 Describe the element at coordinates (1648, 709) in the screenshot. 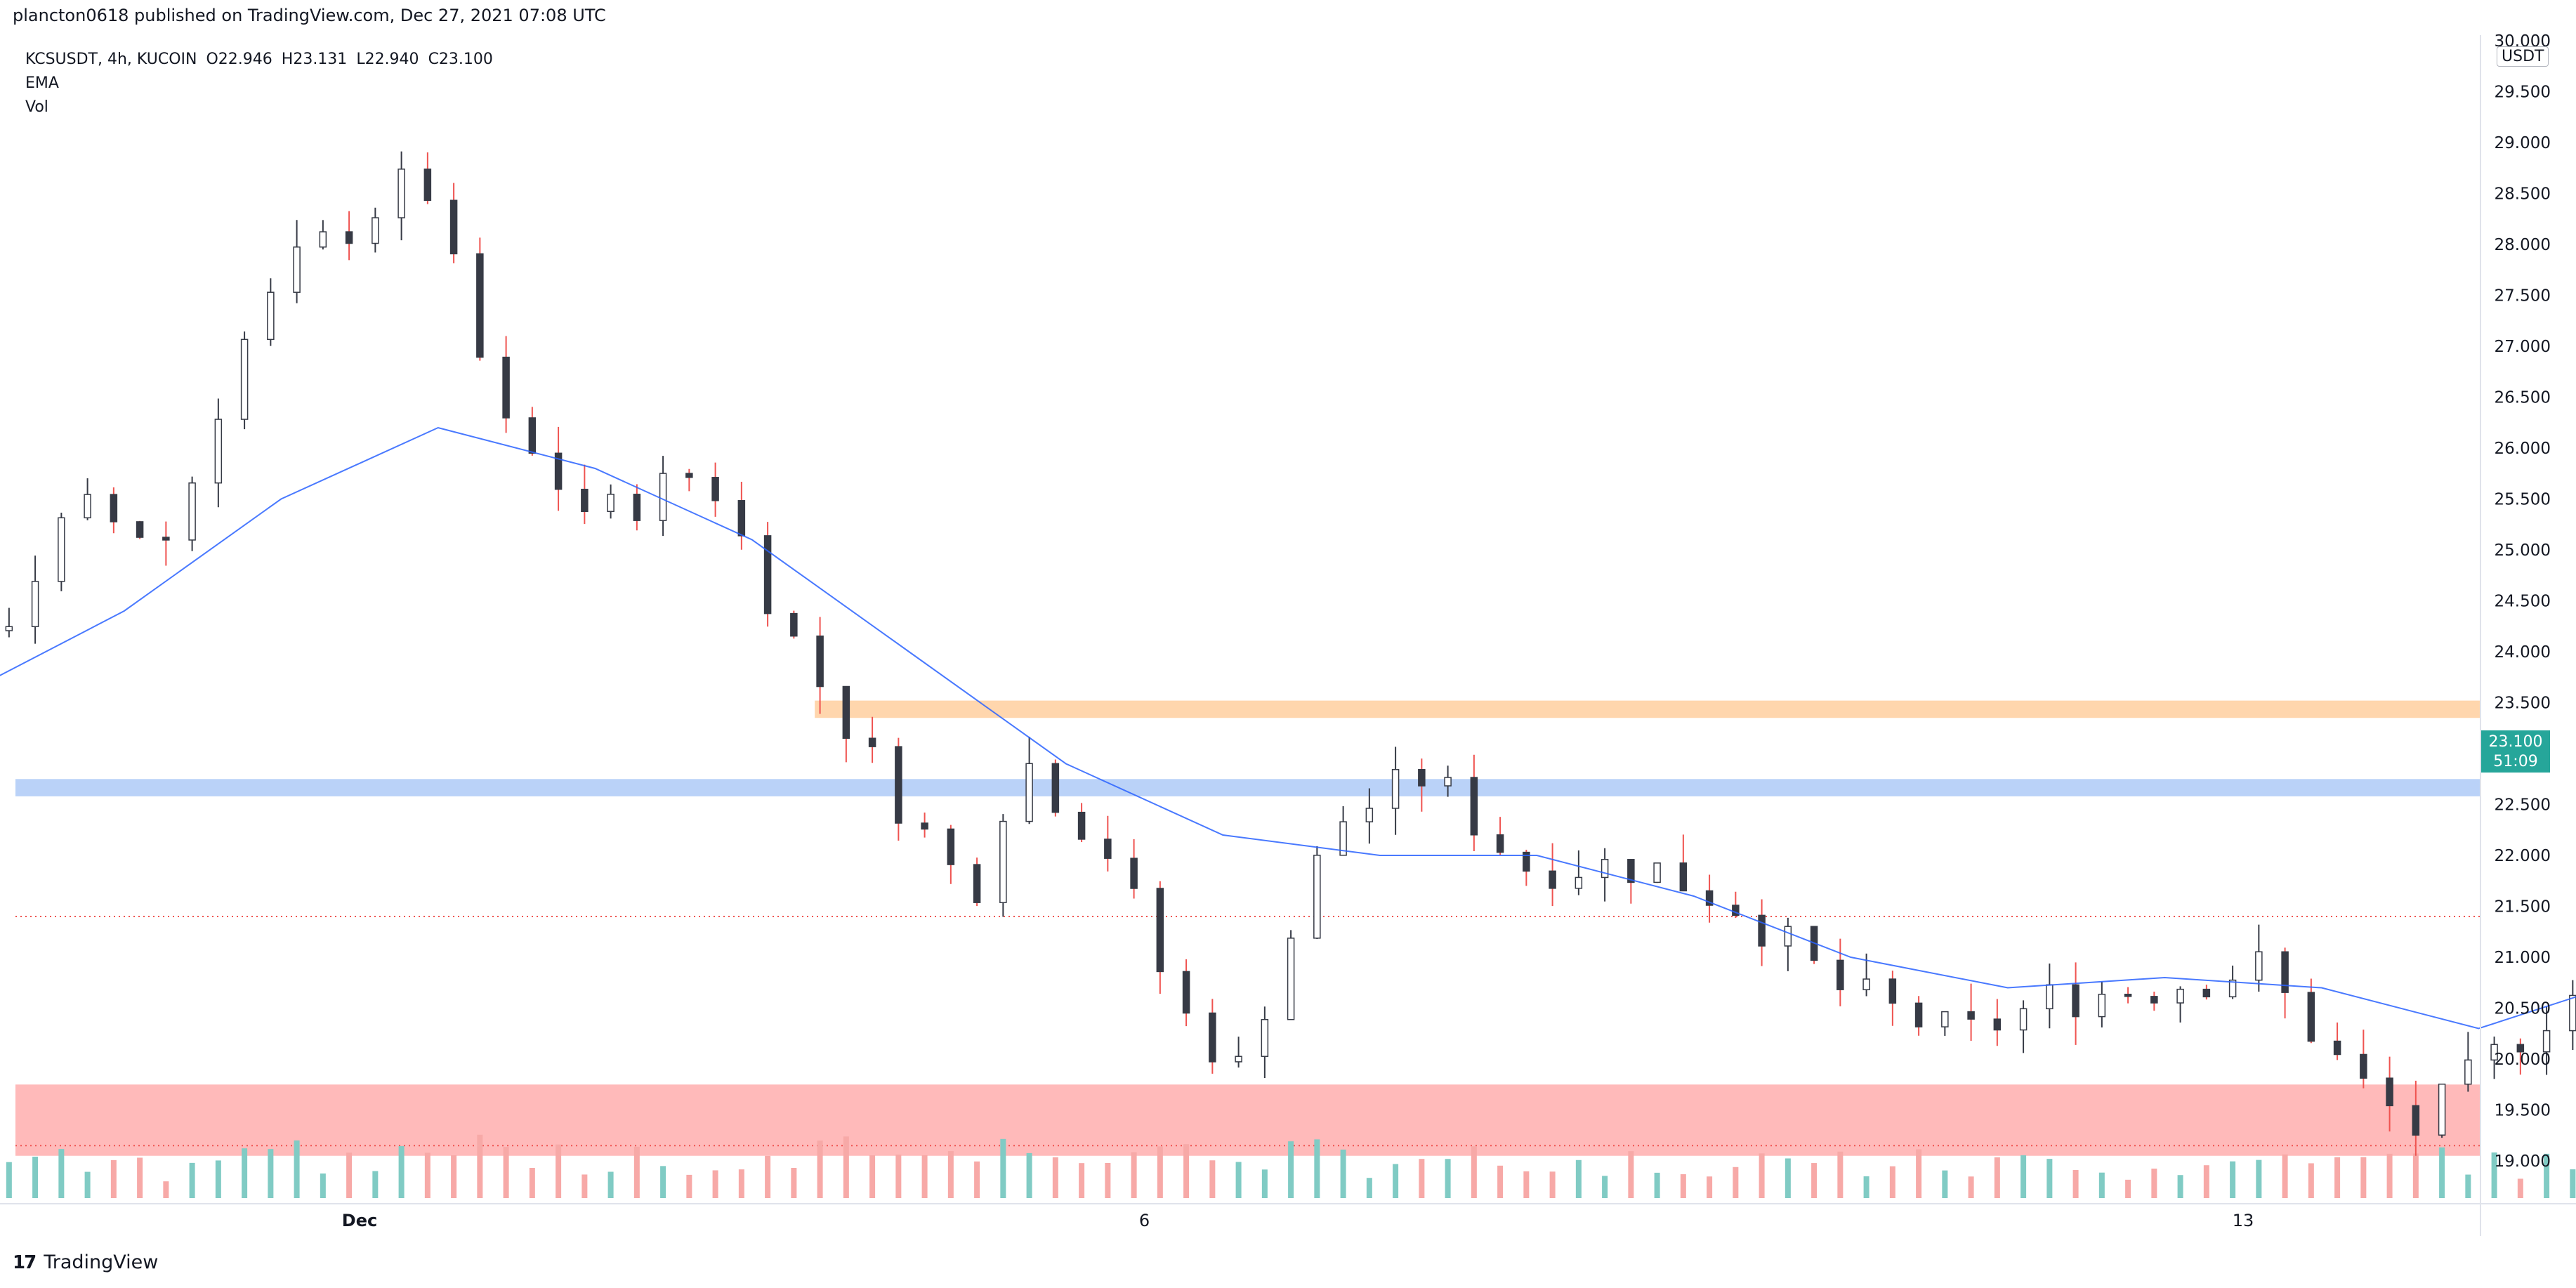

I see `resistance-zone` at that location.